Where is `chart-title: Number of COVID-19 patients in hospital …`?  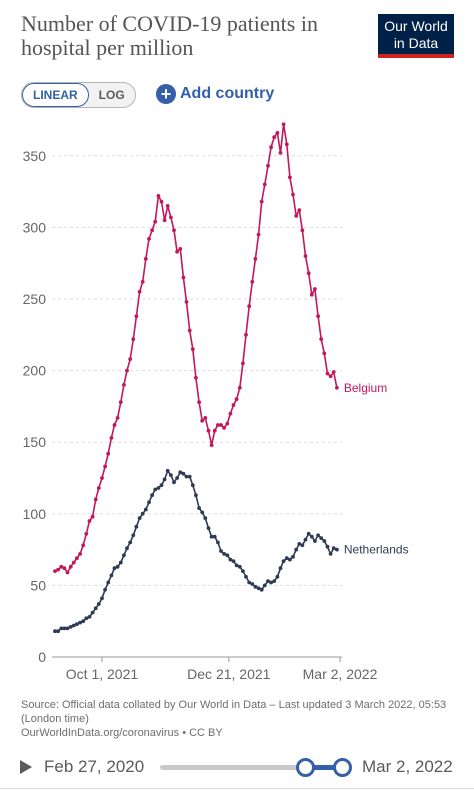
chart-title: Number of COVID-19 patients in hospital … is located at coordinates (169, 35).